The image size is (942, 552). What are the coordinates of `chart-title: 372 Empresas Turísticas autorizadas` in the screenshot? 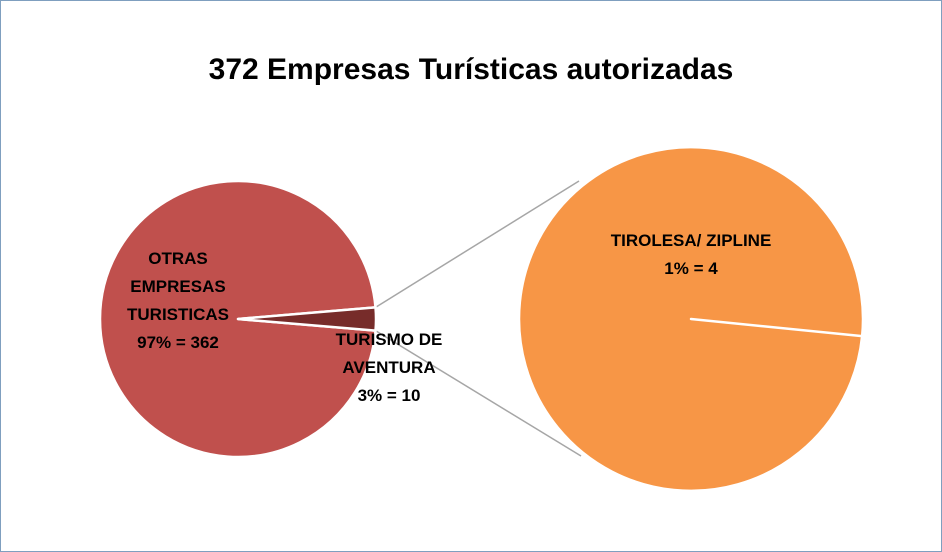 It's located at (471, 69).